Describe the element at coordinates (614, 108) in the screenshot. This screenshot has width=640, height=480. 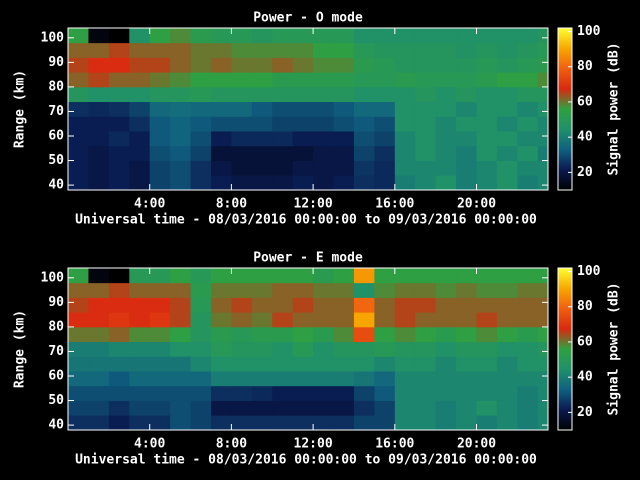
I see `colorbar-label: Signal power (dB)` at that location.